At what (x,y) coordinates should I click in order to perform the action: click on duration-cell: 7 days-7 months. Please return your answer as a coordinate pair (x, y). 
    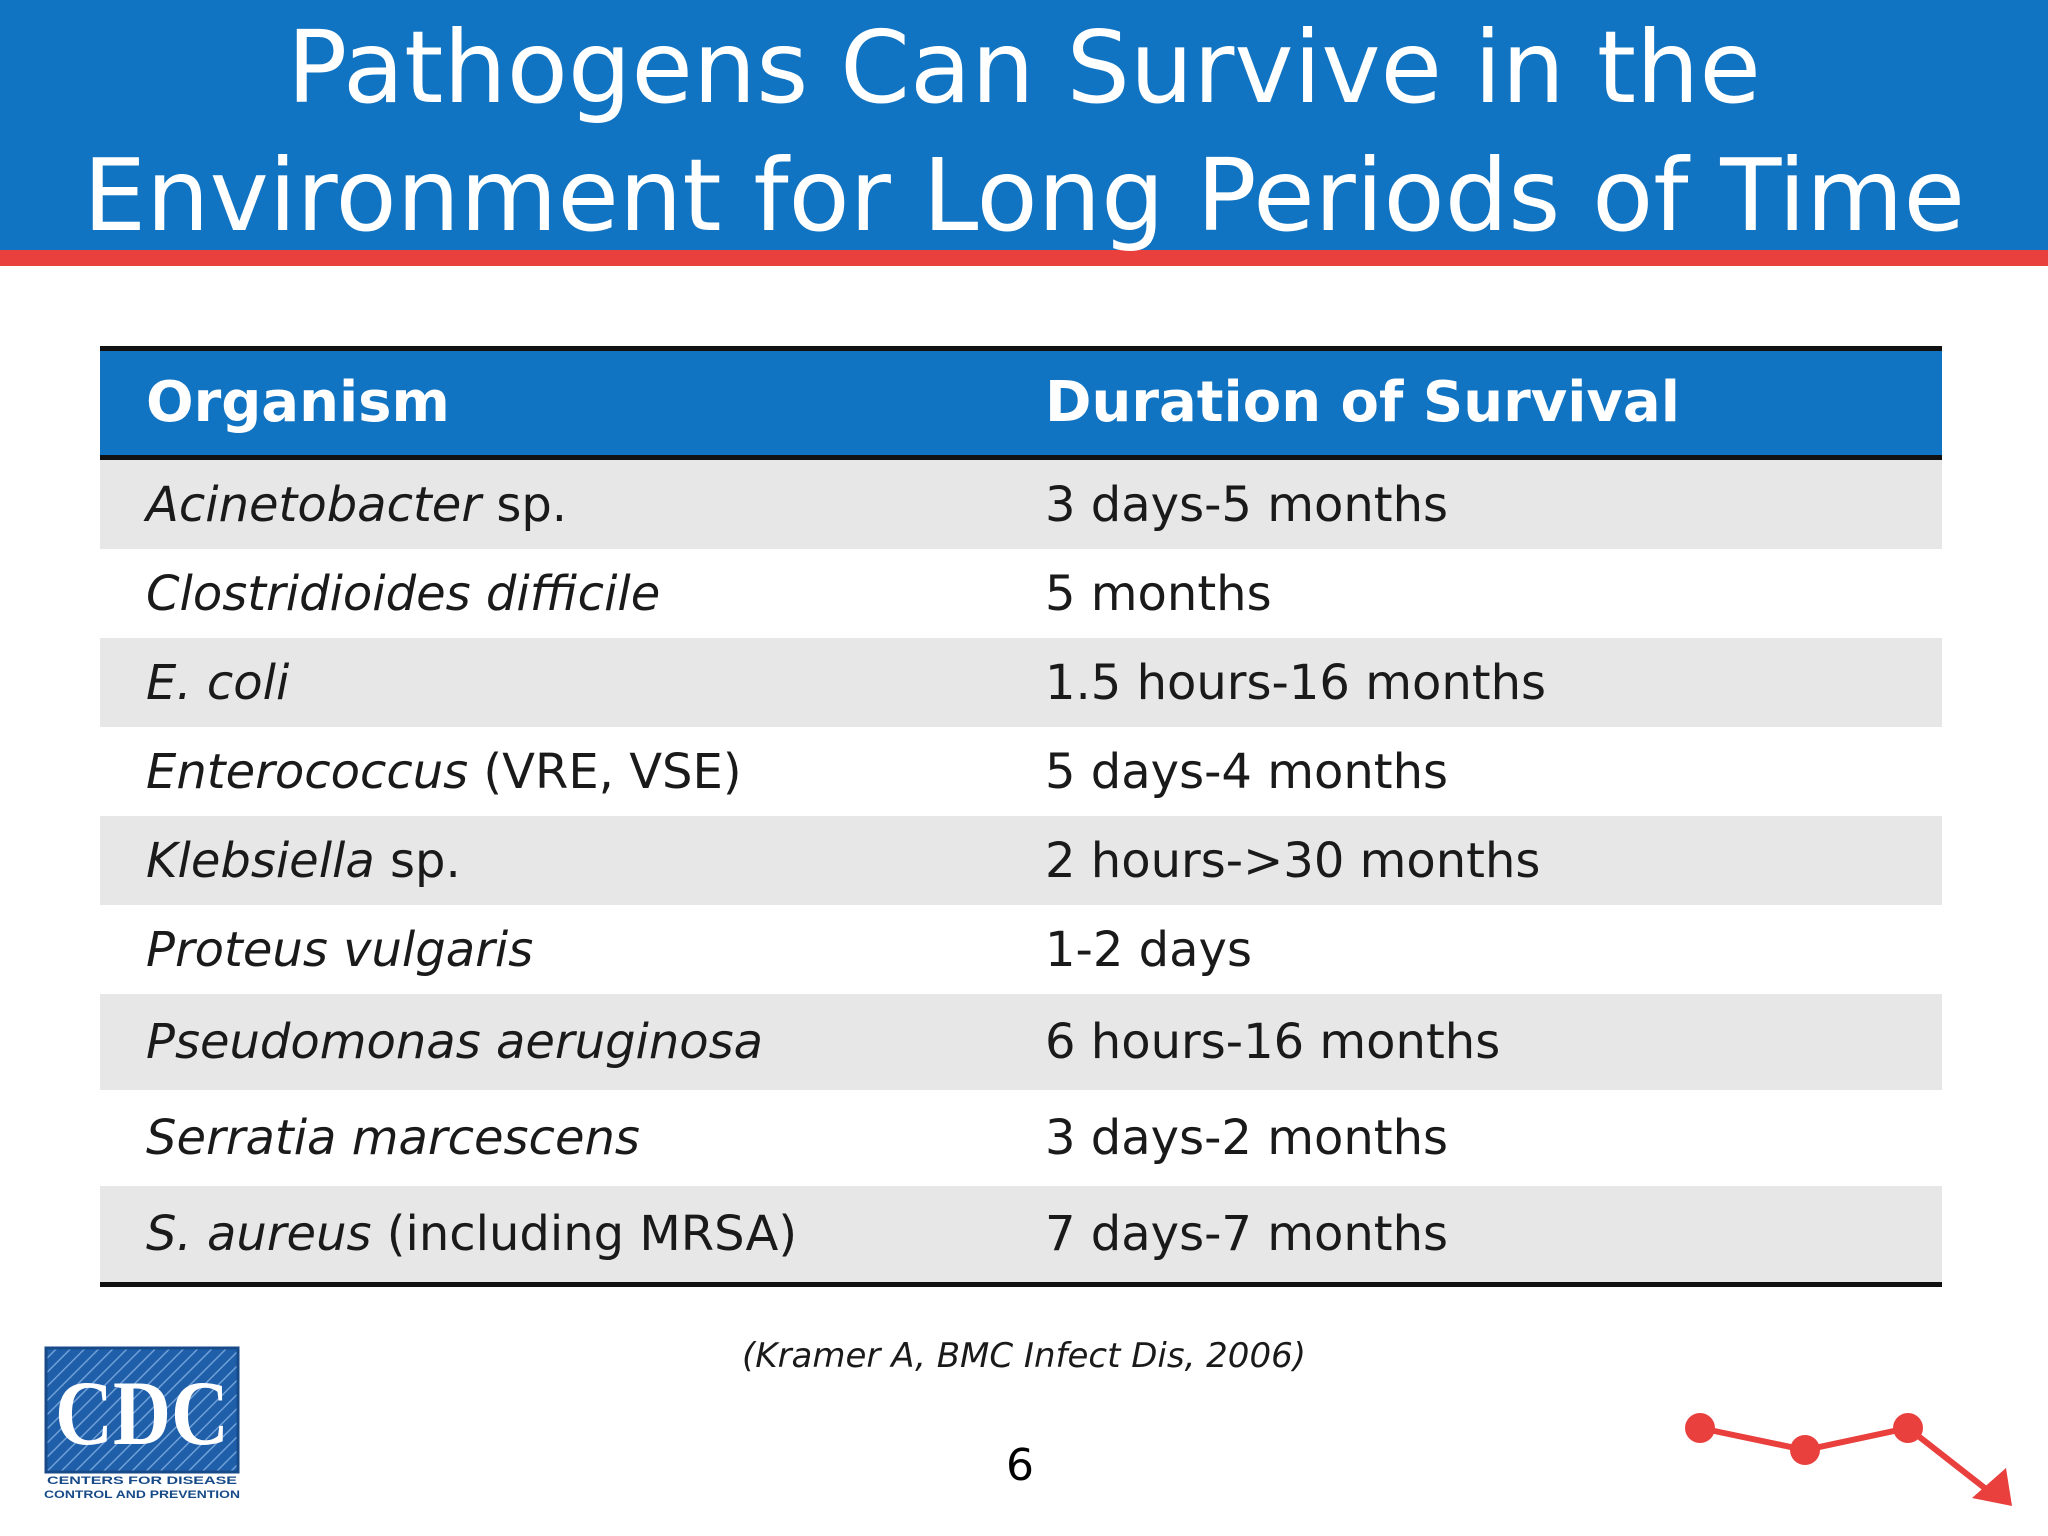
    Looking at the image, I should click on (1247, 1234).